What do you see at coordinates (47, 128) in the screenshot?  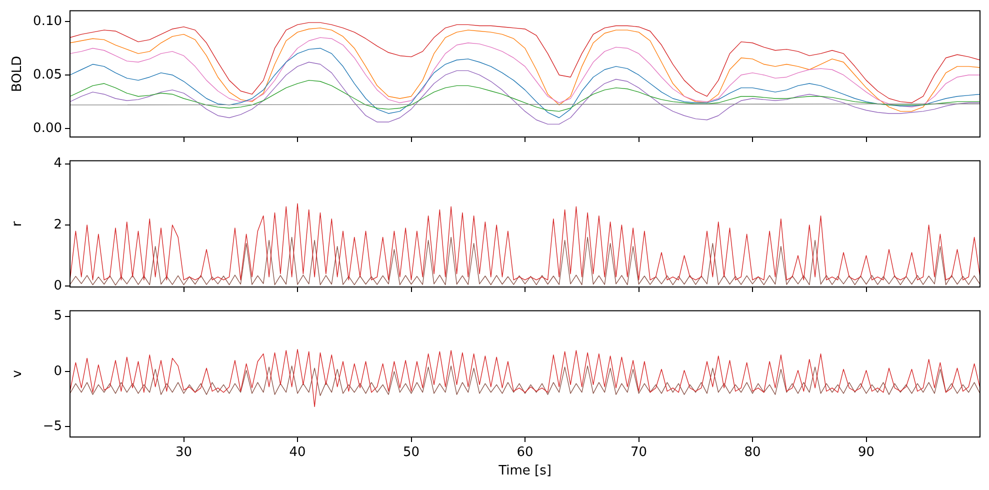 I see `y-tick-label: 0.00` at bounding box center [47, 128].